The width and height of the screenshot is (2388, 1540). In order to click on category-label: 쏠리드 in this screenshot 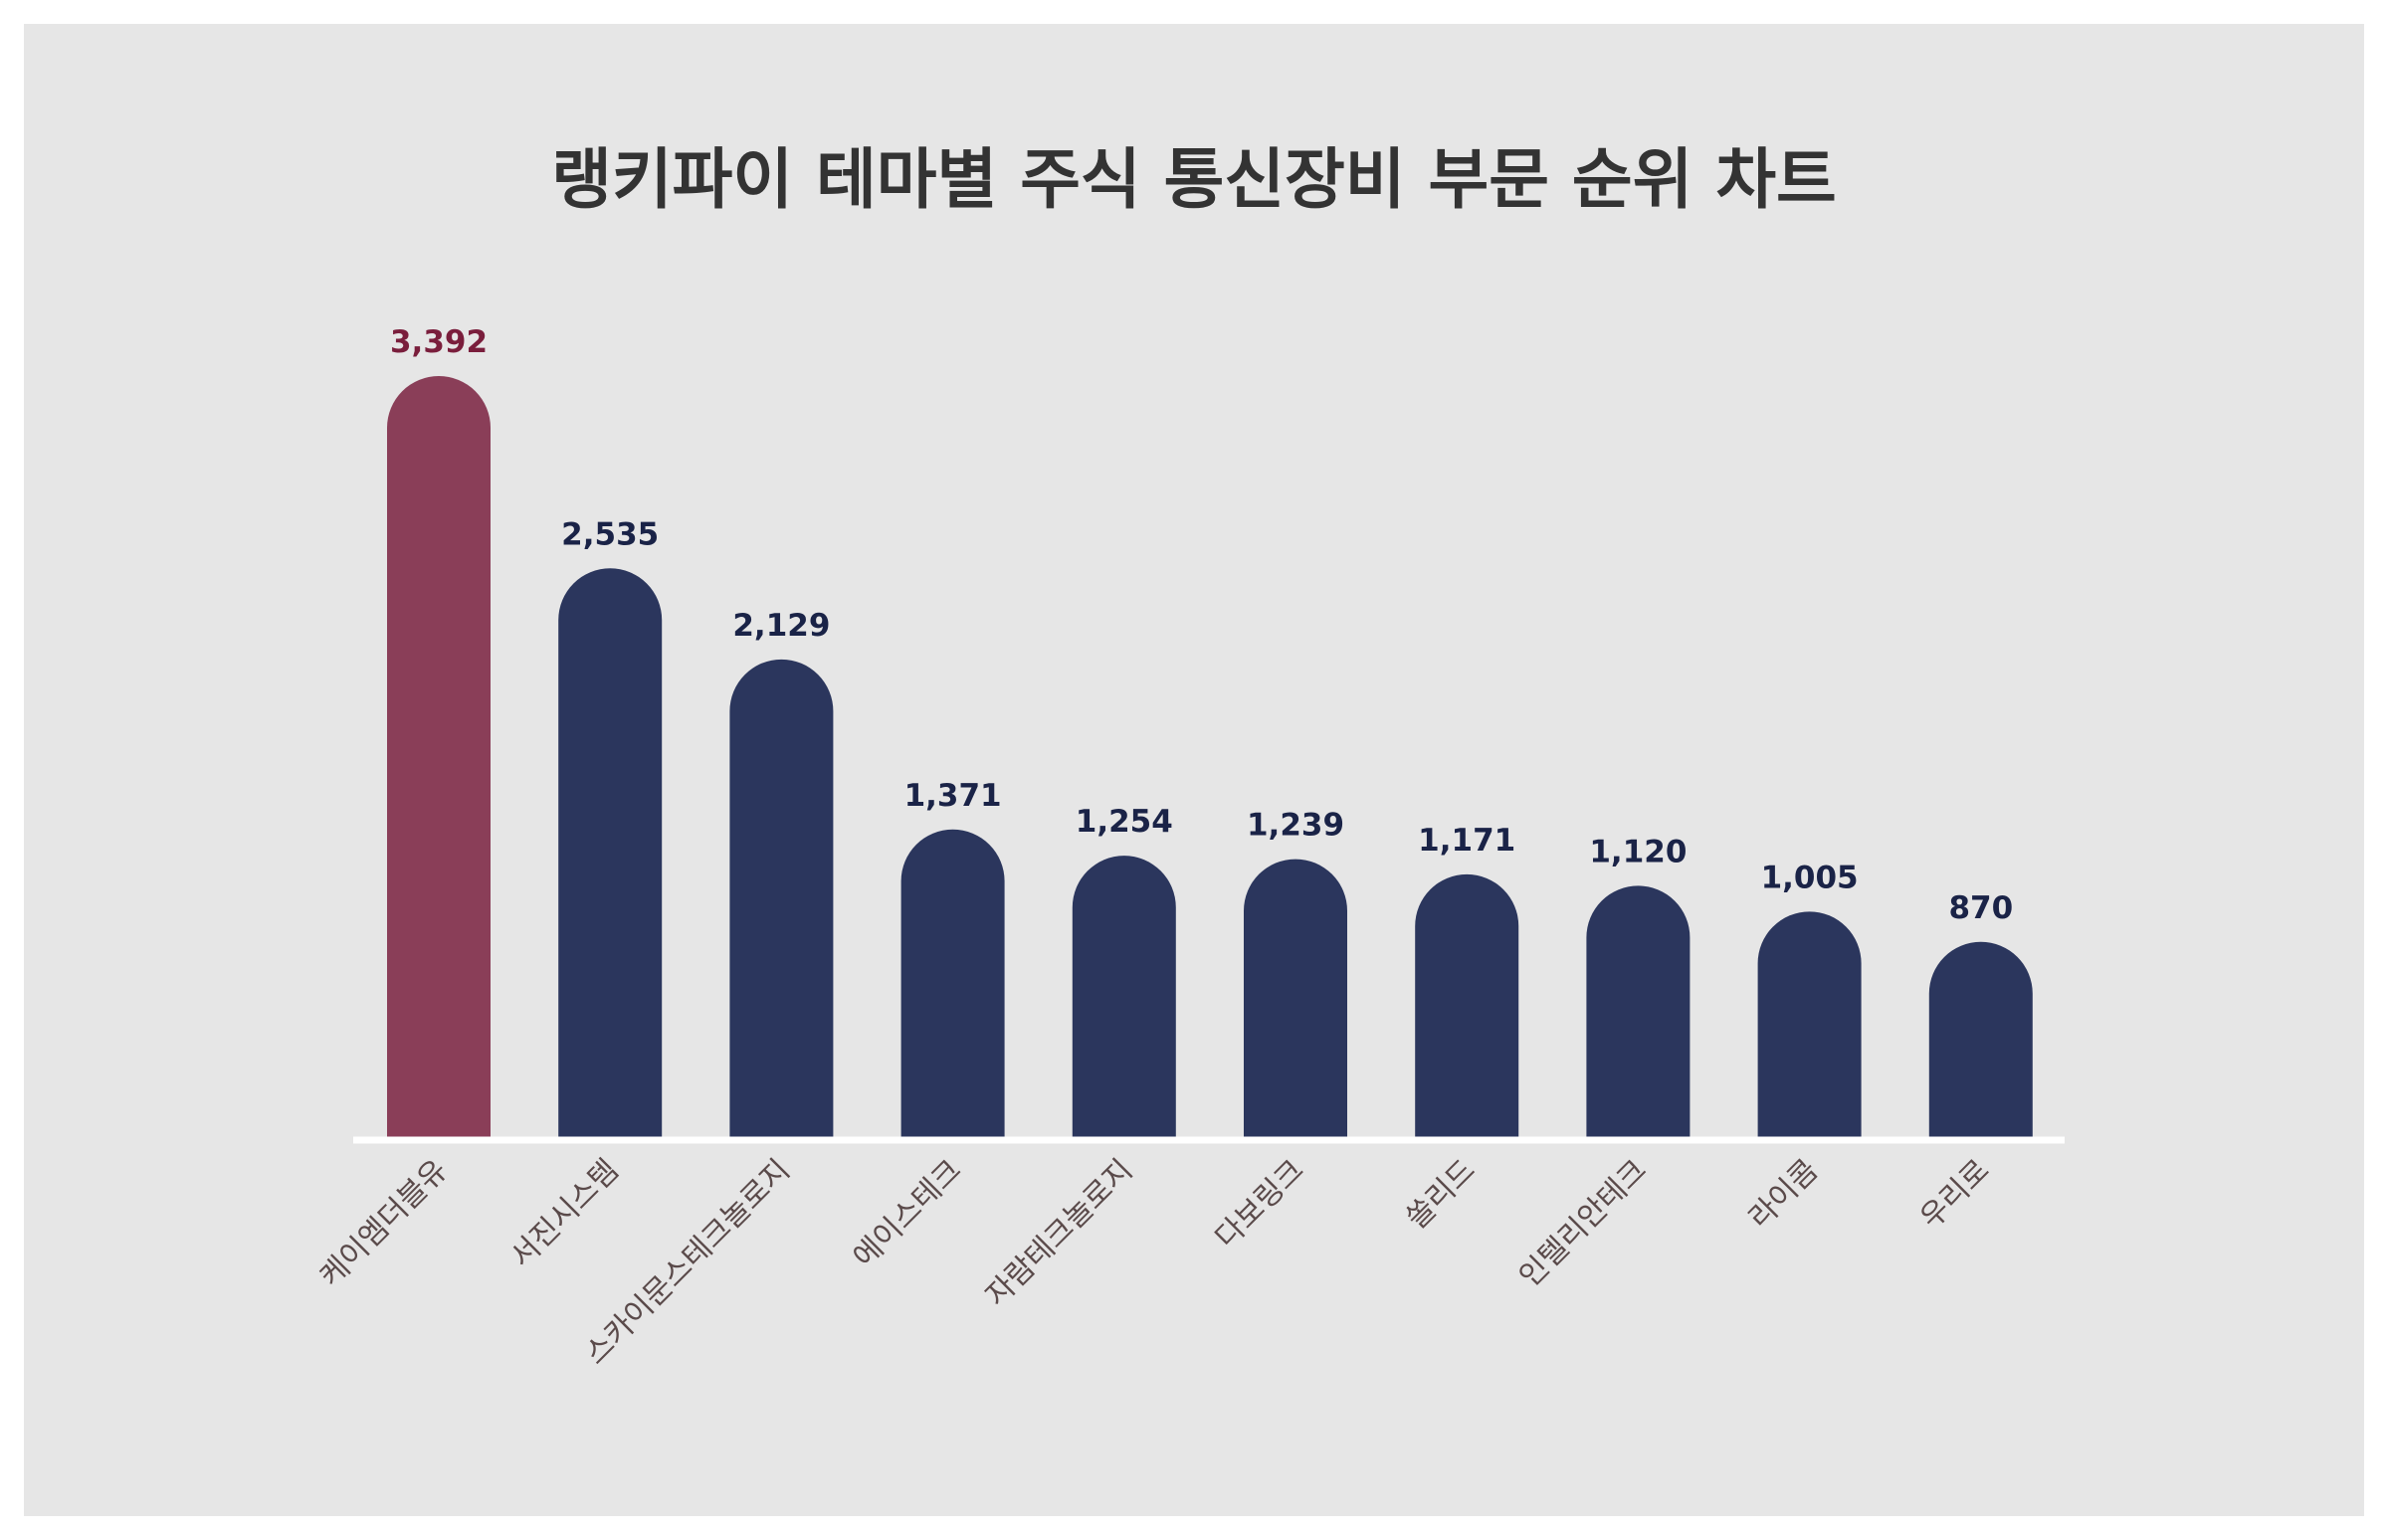, I will do `click(1441, 1194)`.